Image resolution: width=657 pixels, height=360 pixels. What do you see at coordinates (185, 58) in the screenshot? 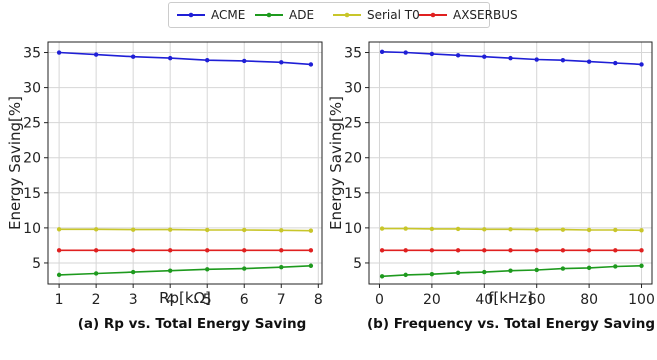
I see `series-line-acme` at bounding box center [185, 58].